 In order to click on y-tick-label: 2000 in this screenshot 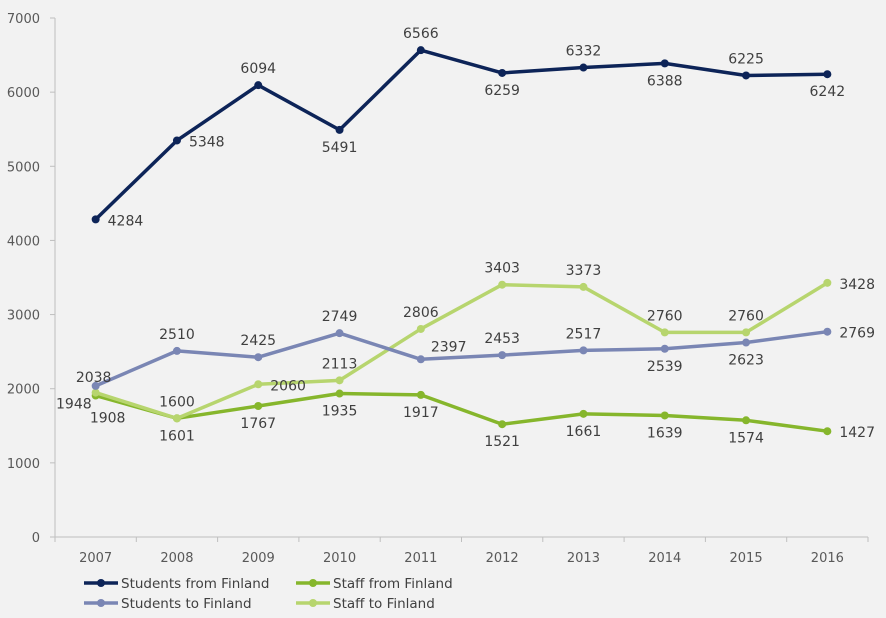, I will do `click(23, 390)`.